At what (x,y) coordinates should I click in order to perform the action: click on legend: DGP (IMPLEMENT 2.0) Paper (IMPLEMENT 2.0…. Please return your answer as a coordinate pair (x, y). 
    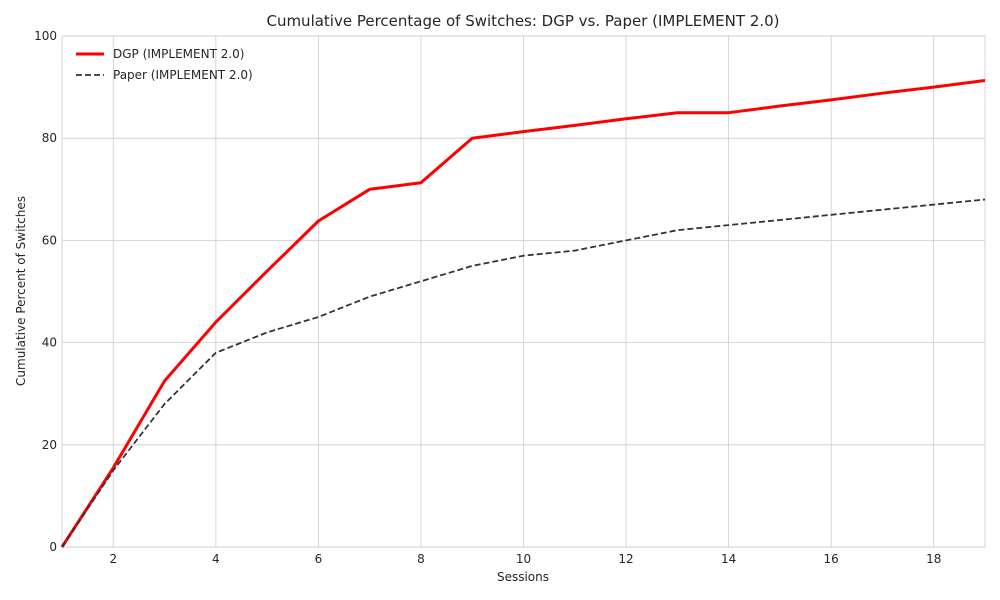
    Looking at the image, I should click on (164, 64).